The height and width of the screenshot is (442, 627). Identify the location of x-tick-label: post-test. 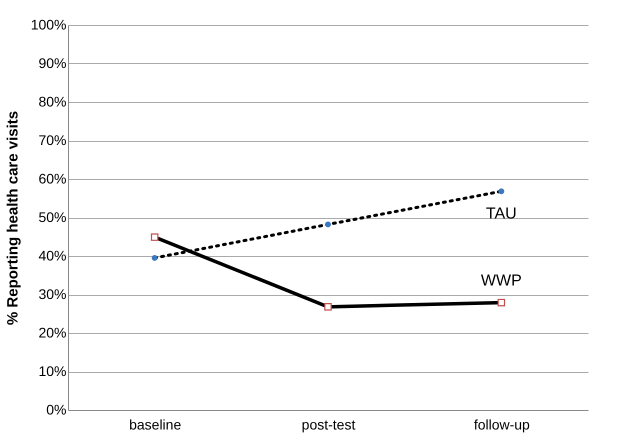
(329, 424).